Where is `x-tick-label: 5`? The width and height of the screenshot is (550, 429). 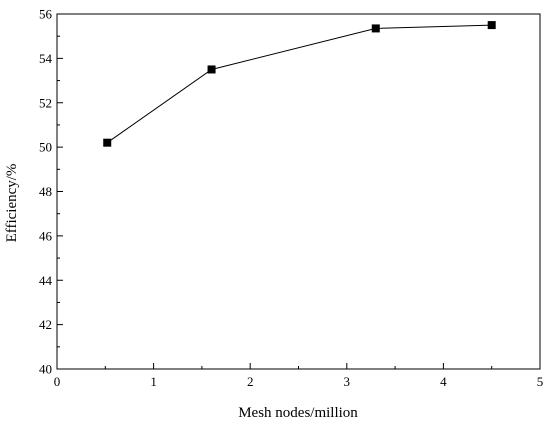
x-tick-label: 5 is located at coordinates (540, 381).